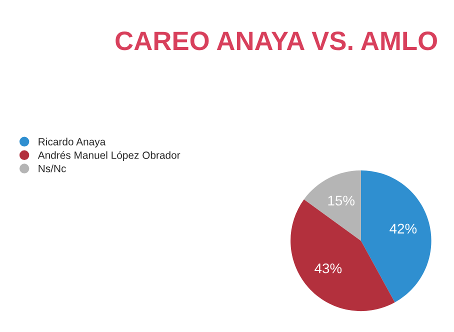 Image resolution: width=454 pixels, height=332 pixels. I want to click on legend-label: Ricardo Anaya, so click(72, 143).